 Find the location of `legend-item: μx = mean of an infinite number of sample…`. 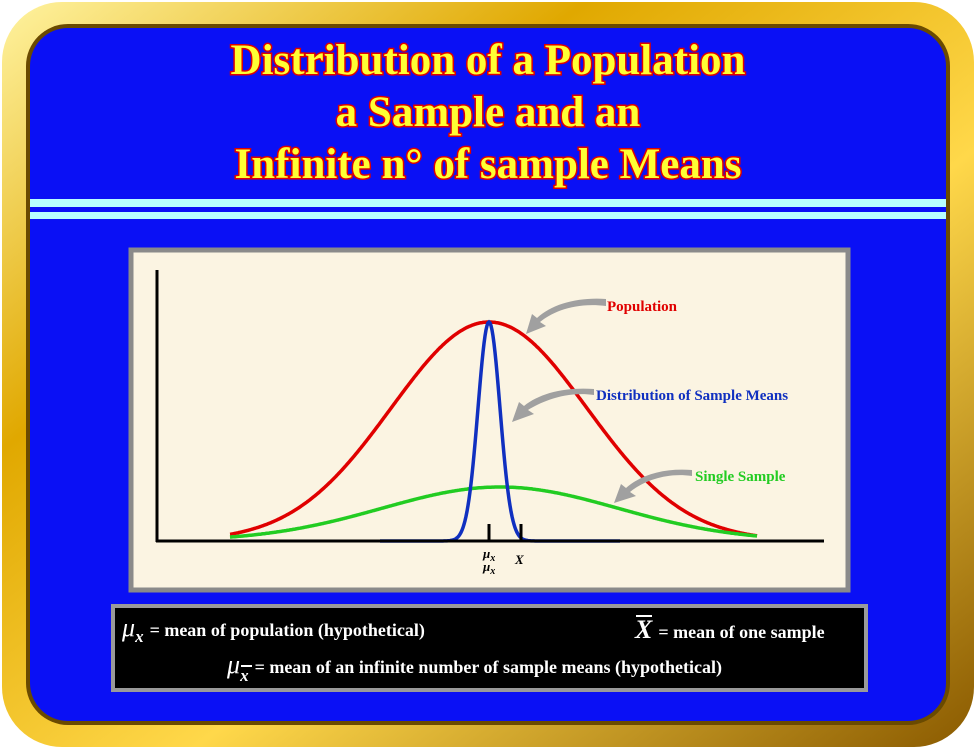

legend-item: μx = mean of an infinite number of sample… is located at coordinates (474, 667).